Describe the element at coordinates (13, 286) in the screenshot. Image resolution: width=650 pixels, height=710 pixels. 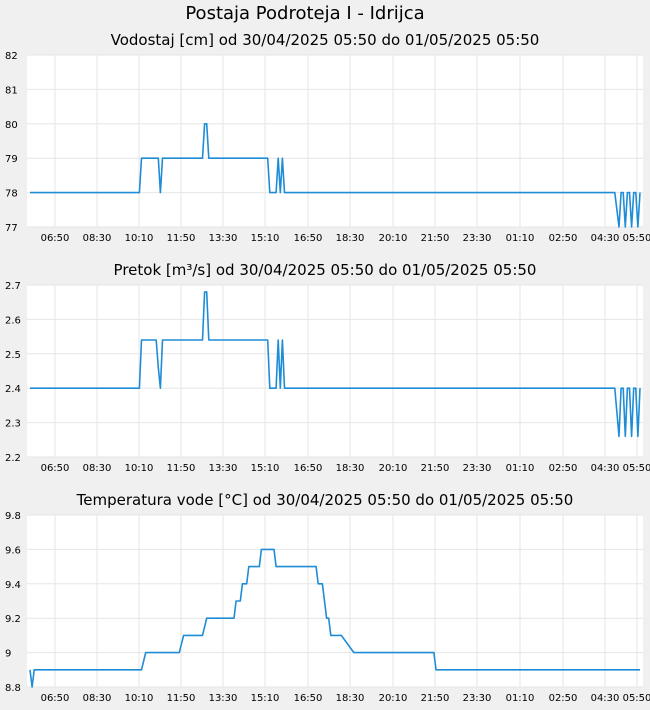
I see `y-tick-label: 2.7` at that location.